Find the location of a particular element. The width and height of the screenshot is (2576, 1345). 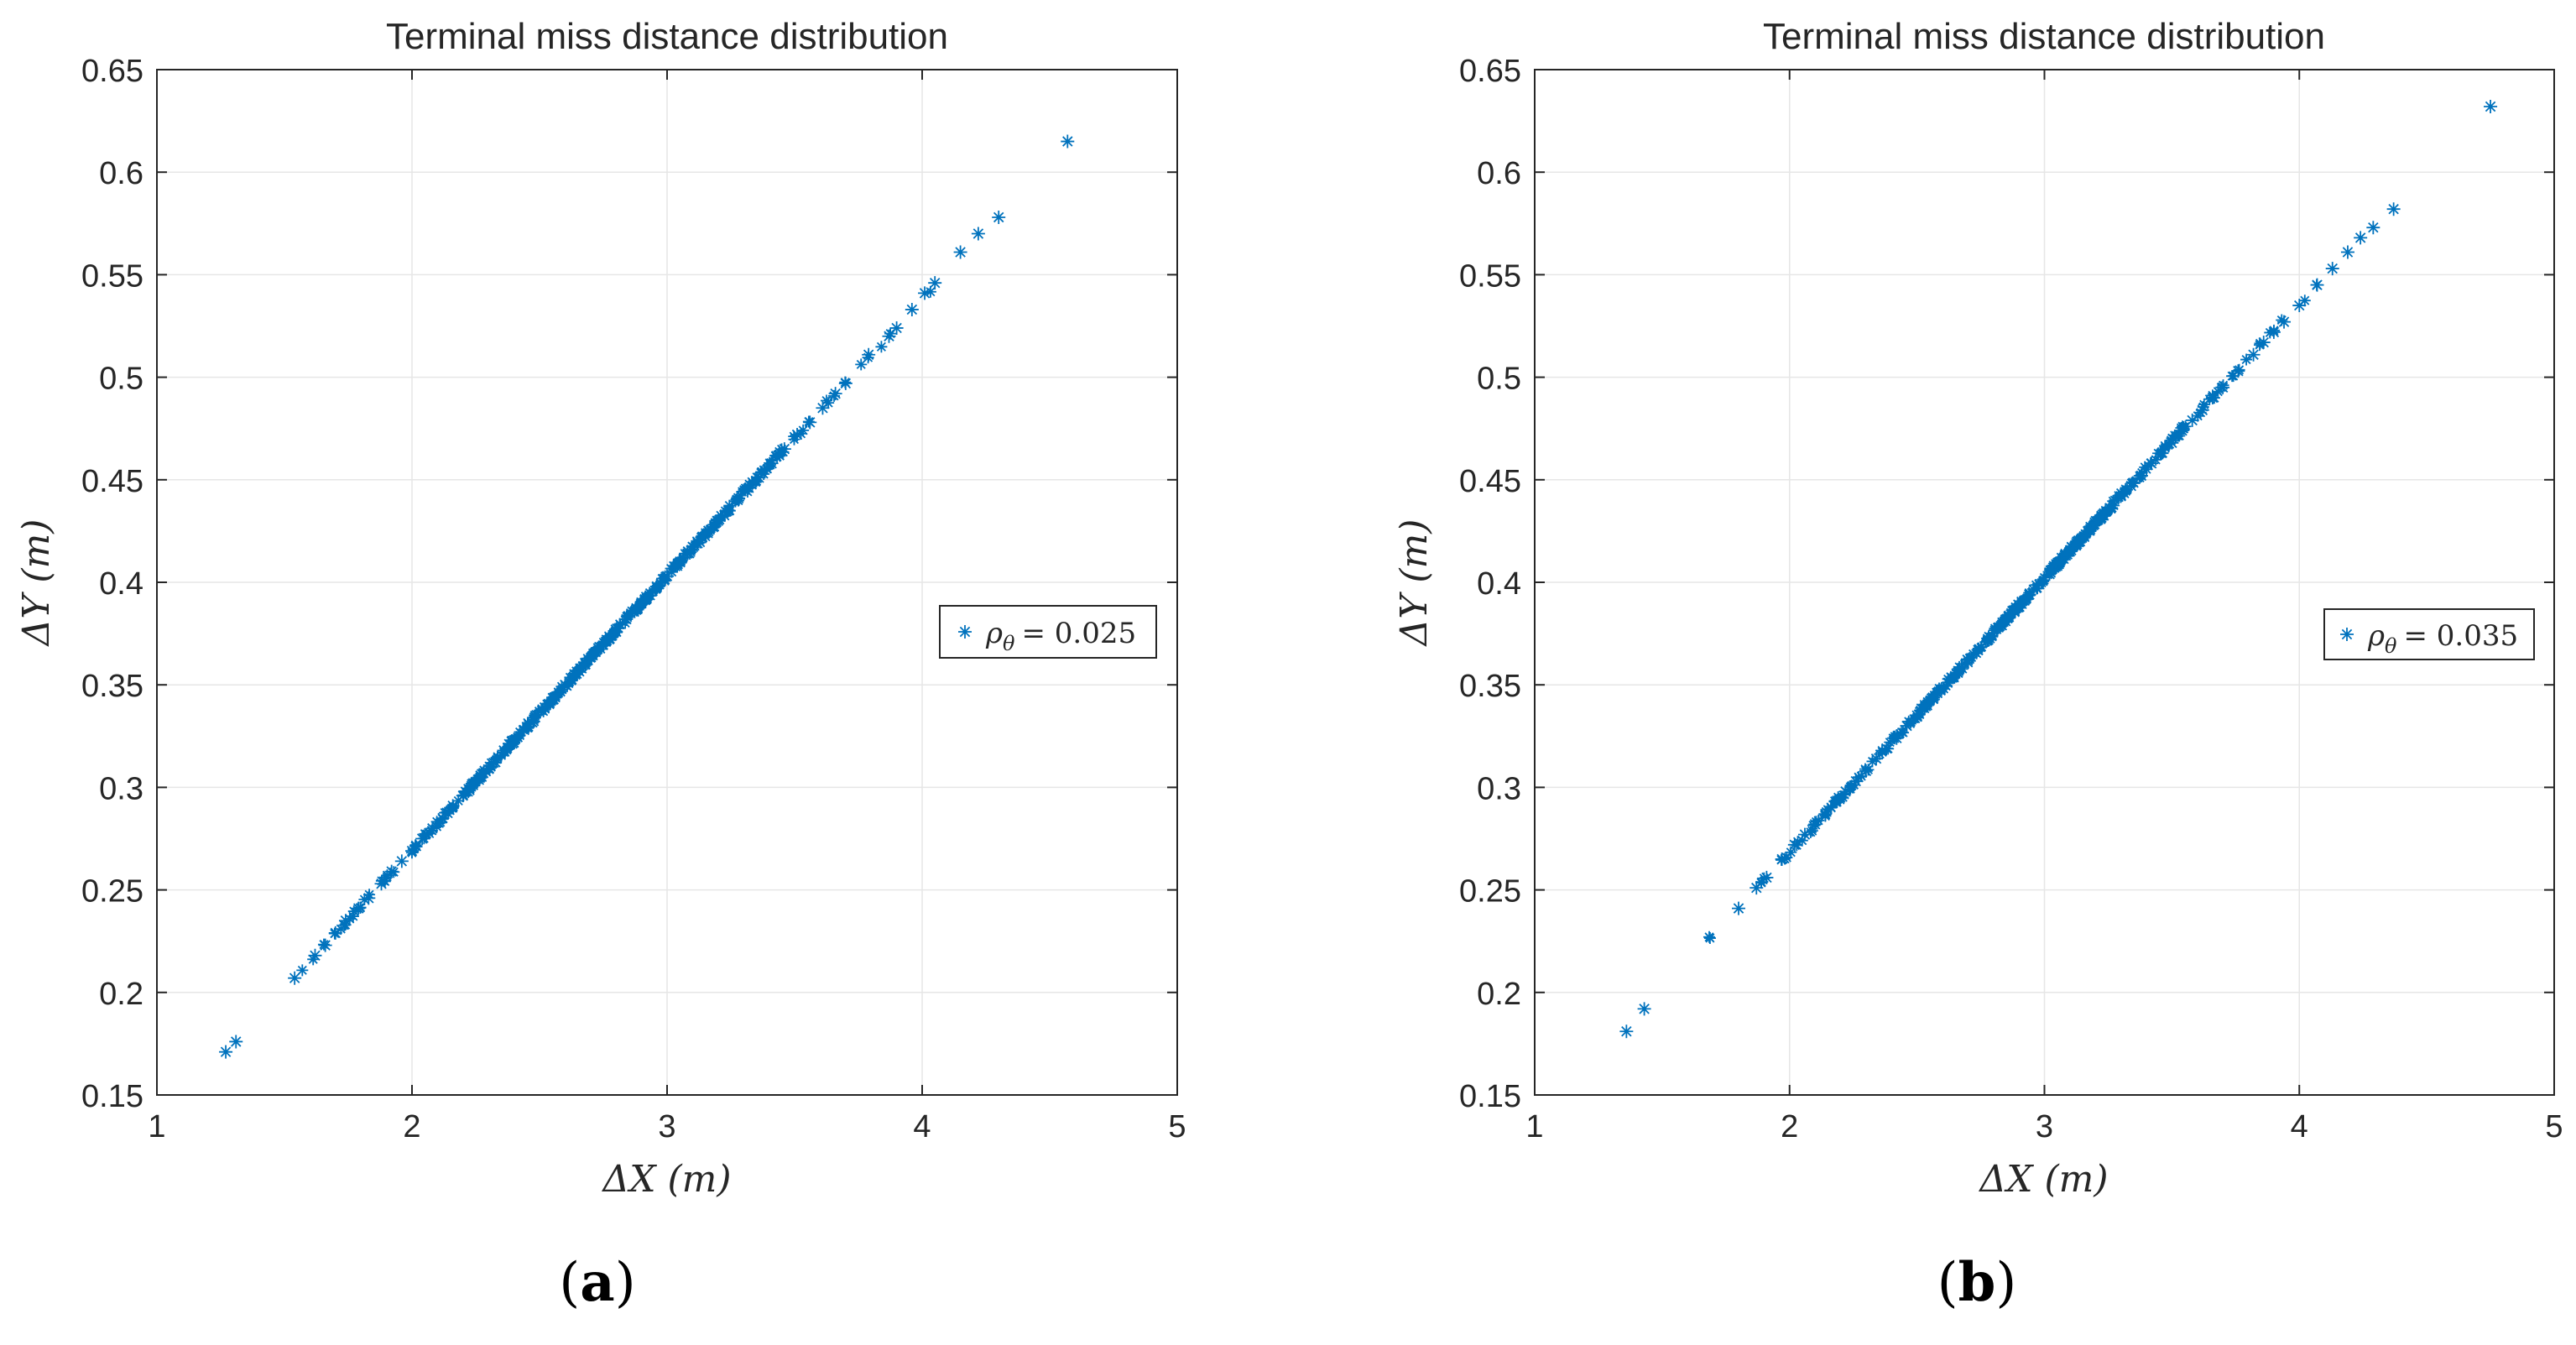

y-tick-label: 0.2 is located at coordinates (1499, 994).